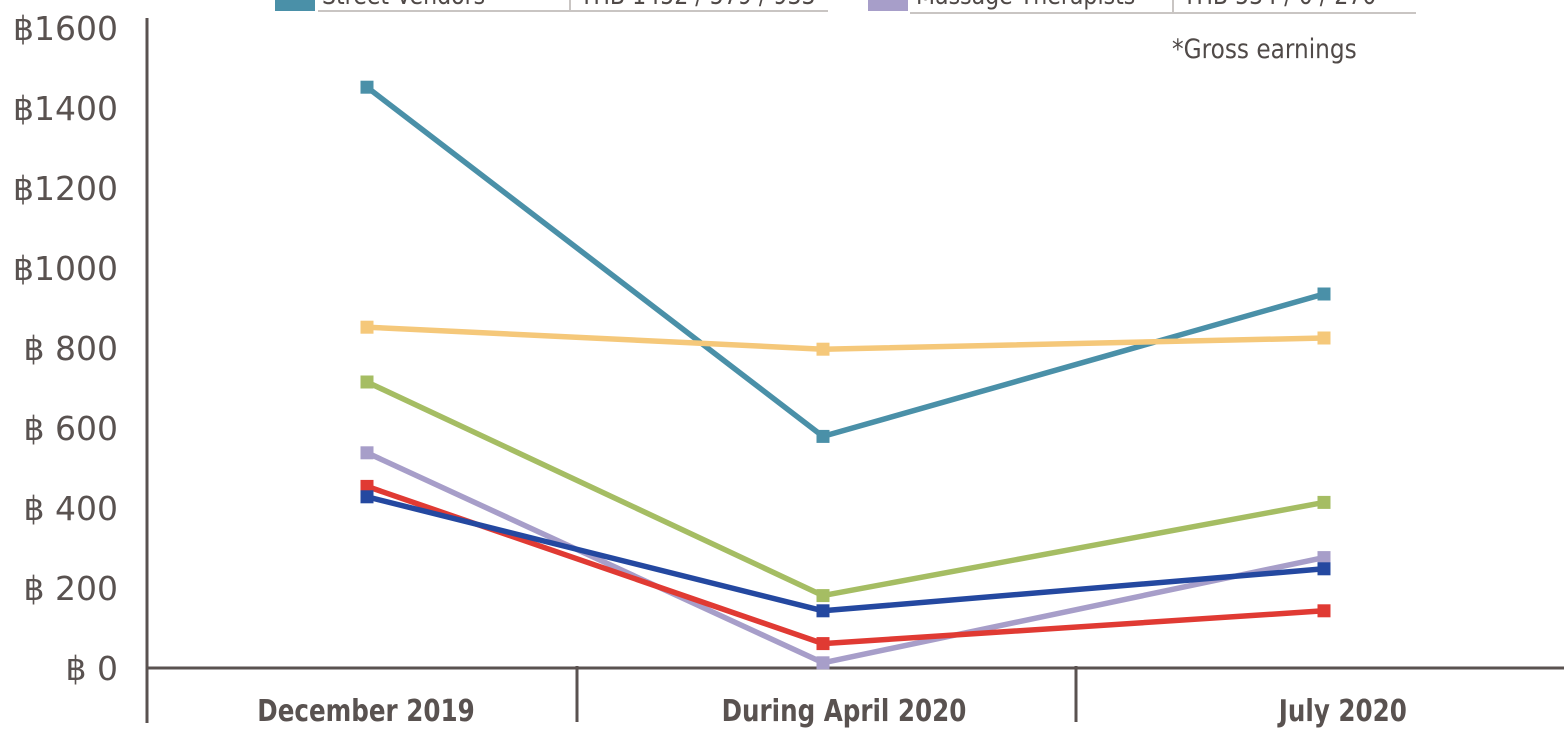  I want to click on legend-values-street-vendors: THB 1452 / 579 / 933, so click(697, 5).